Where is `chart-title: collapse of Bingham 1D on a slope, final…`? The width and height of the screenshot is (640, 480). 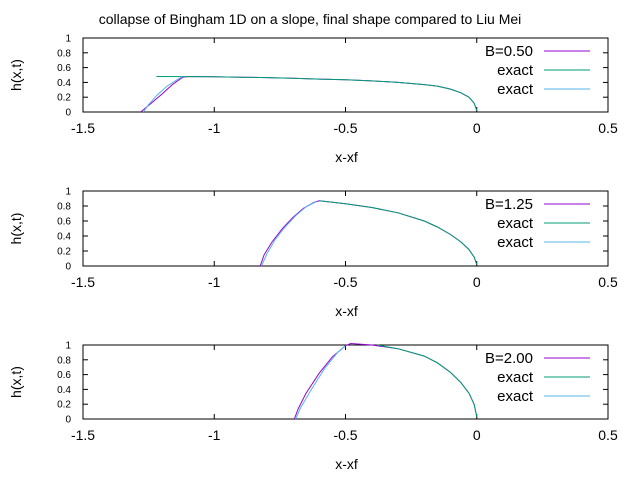 chart-title: collapse of Bingham 1D on a slope, final… is located at coordinates (310, 19).